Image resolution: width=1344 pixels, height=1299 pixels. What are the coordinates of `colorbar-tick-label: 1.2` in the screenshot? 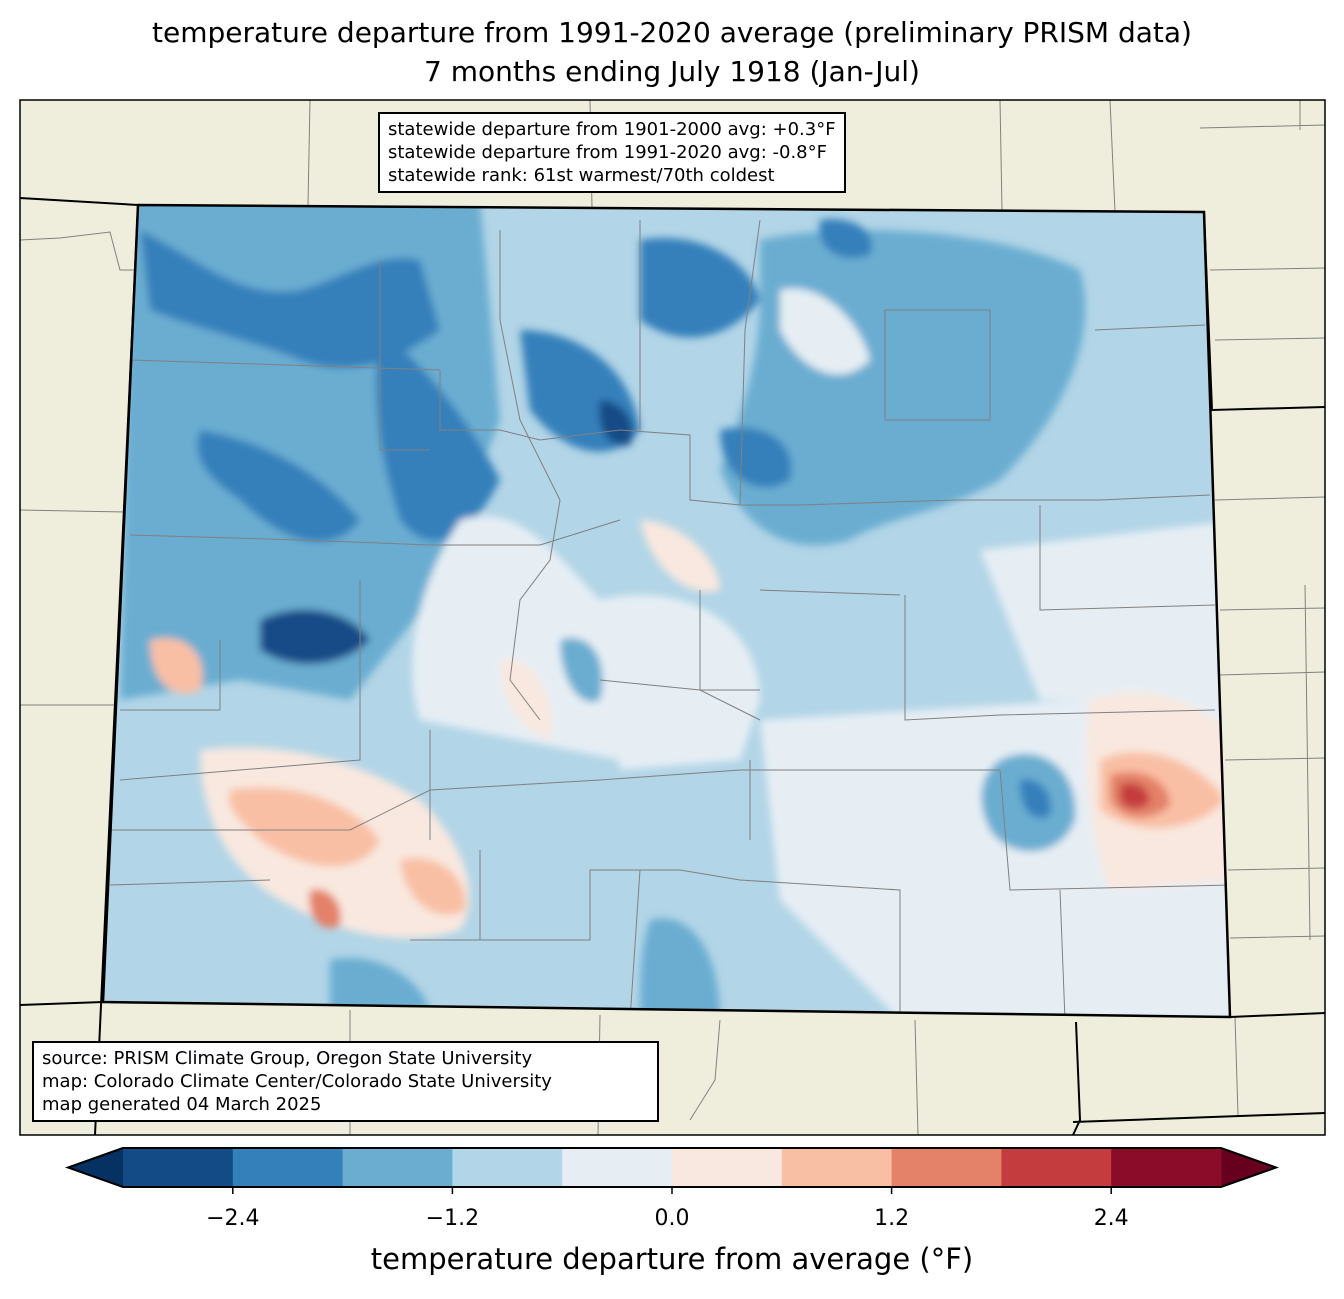 It's located at (892, 1218).